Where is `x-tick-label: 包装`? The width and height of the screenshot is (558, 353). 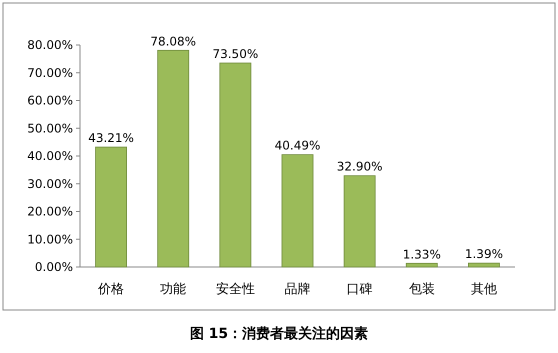 x-tick-label: 包装 is located at coordinates (421, 289).